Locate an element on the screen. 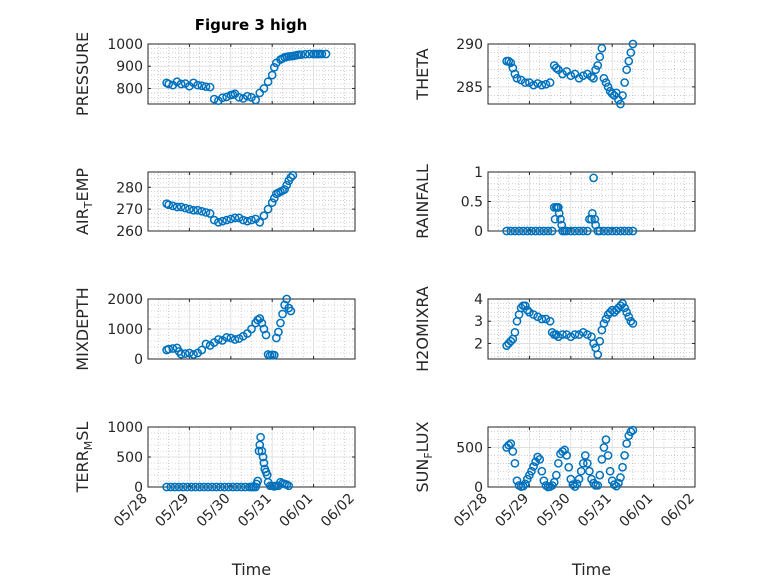  y-tick-label: 3 is located at coordinates (478, 322).